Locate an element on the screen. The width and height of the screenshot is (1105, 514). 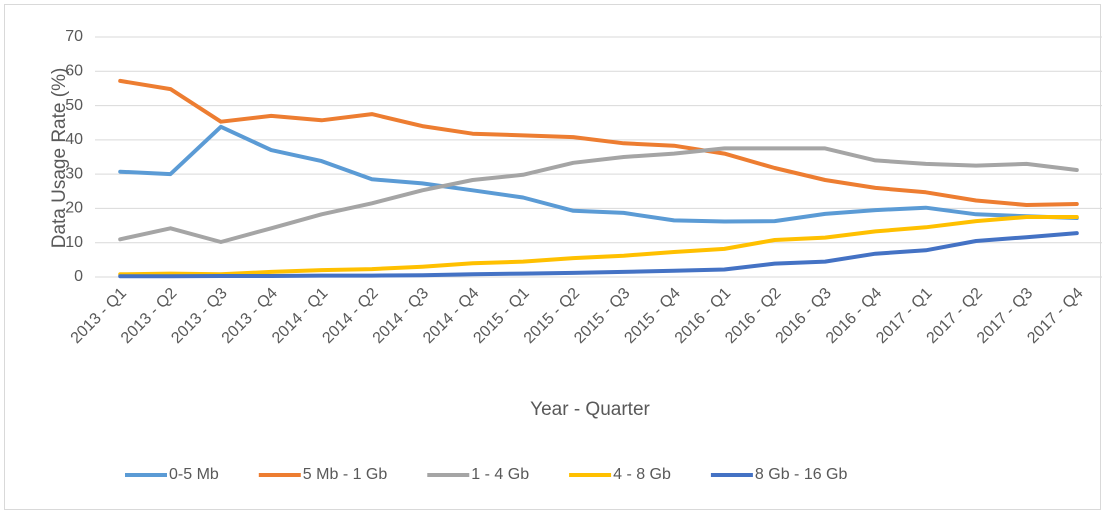
y-tick-label: 70 is located at coordinates (74, 36).